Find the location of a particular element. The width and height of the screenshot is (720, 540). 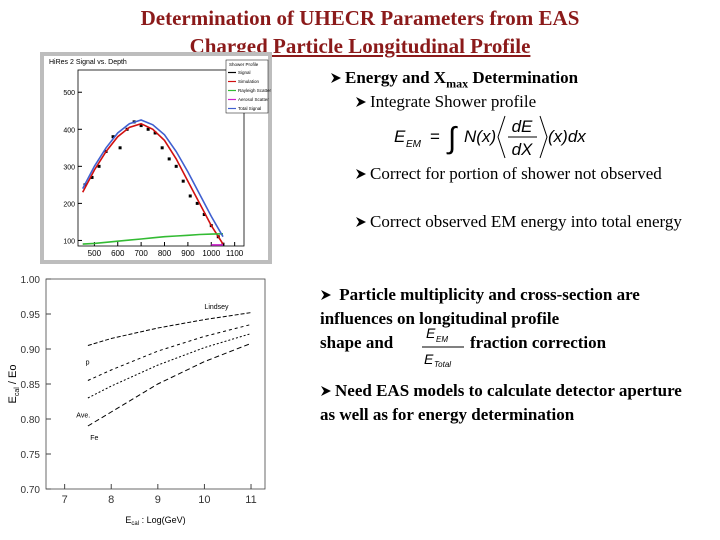

subscript: max is located at coordinates (457, 83).